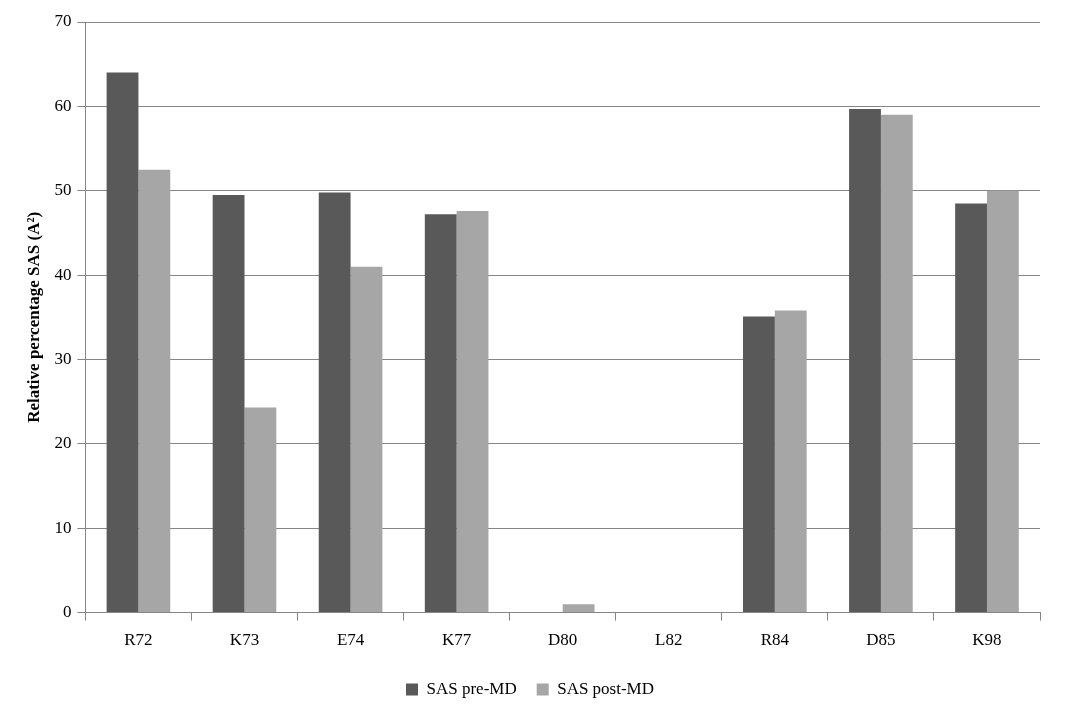  Describe the element at coordinates (563, 640) in the screenshot. I see `x-tick-label: D80` at that location.